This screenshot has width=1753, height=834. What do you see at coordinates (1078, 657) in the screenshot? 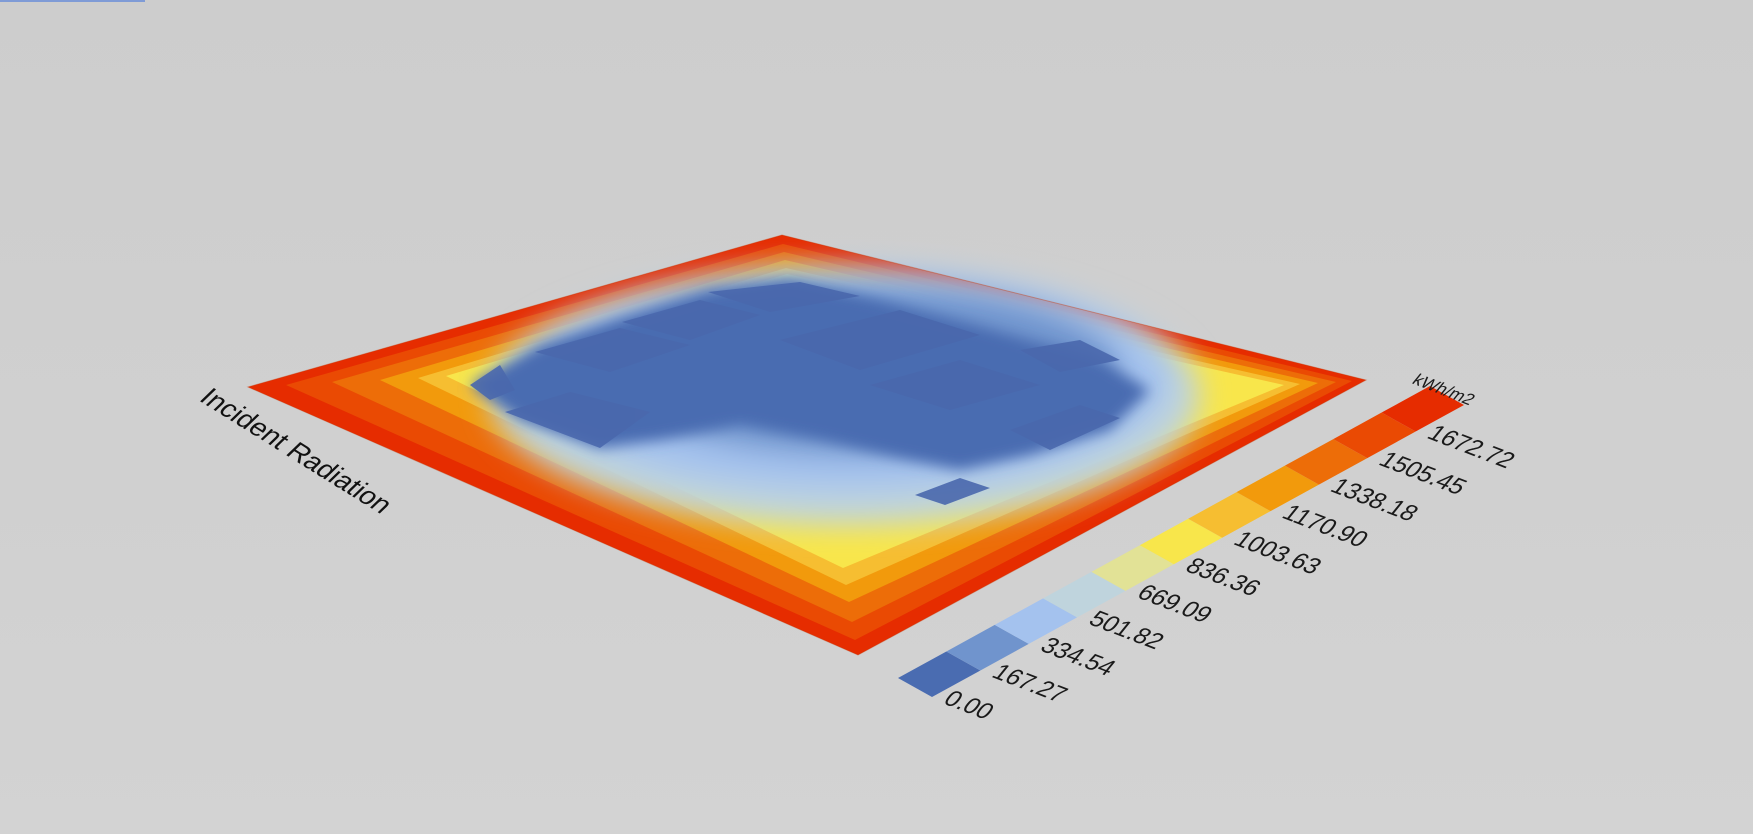
I see `legend-tick-label: 334.54` at bounding box center [1078, 657].